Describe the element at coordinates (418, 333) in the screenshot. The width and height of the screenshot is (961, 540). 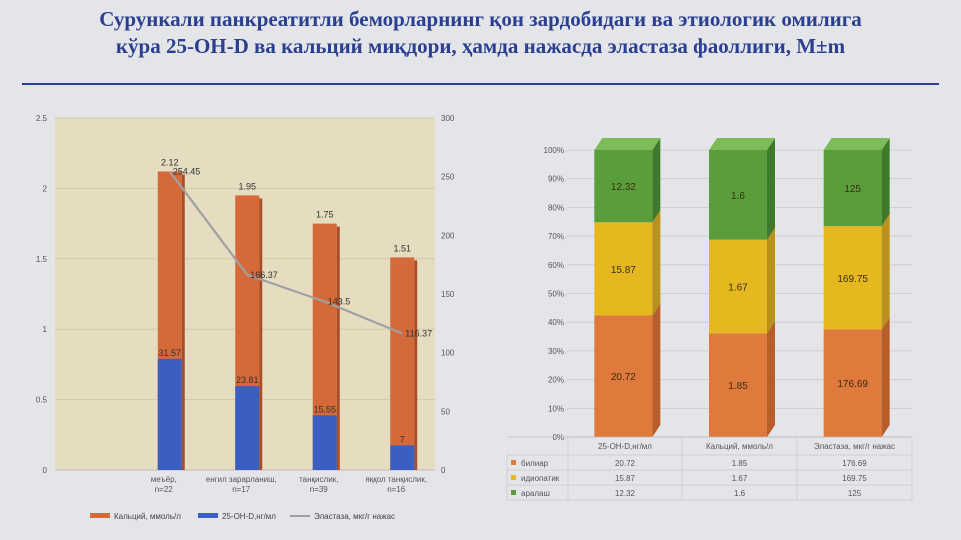
I see `data-label-elastase: 116.37` at that location.